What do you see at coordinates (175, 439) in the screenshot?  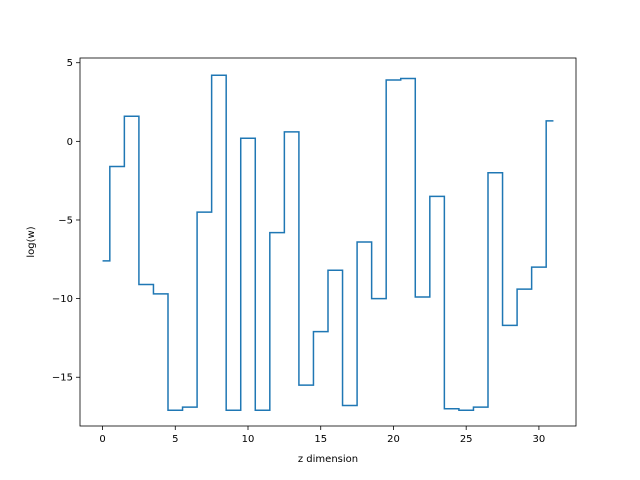 I see `x-tick-label: 5` at bounding box center [175, 439].